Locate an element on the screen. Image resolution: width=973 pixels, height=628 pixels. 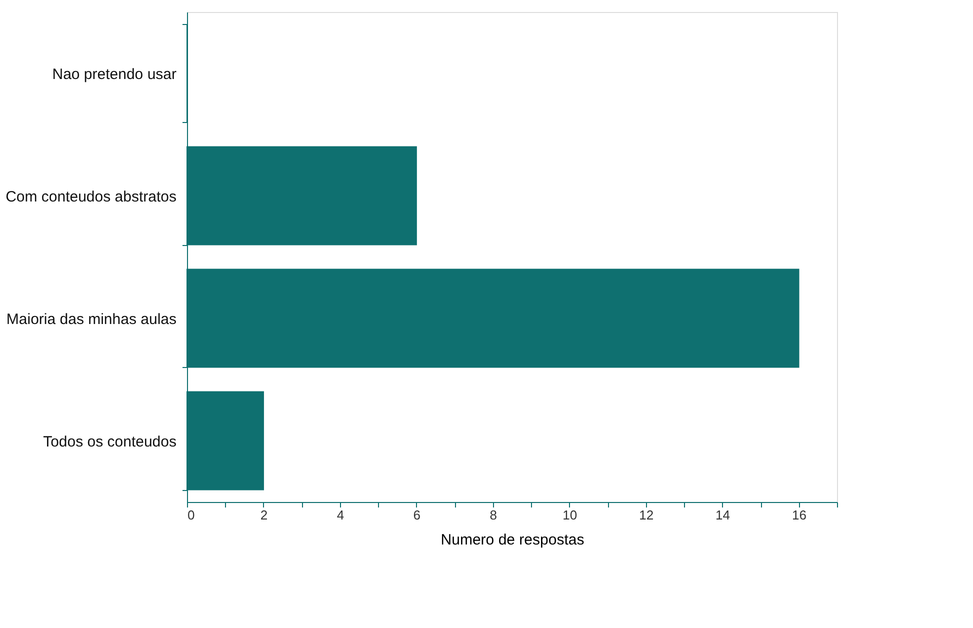
x-tick-label: 4 is located at coordinates (340, 515).